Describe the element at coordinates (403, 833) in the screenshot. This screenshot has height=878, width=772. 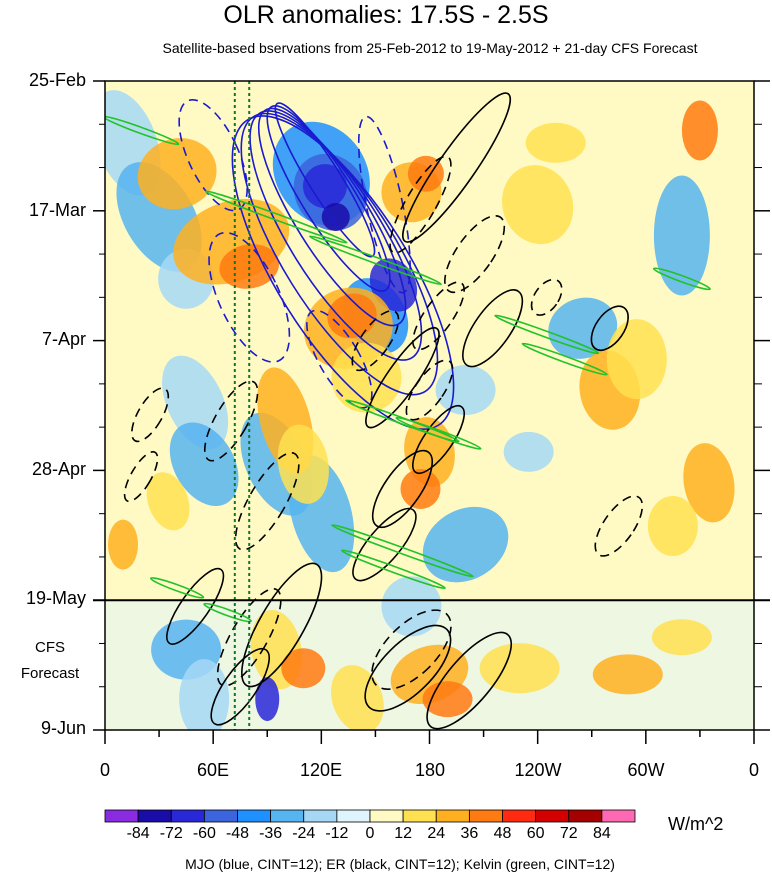
I see `colorbar-label: 12` at that location.